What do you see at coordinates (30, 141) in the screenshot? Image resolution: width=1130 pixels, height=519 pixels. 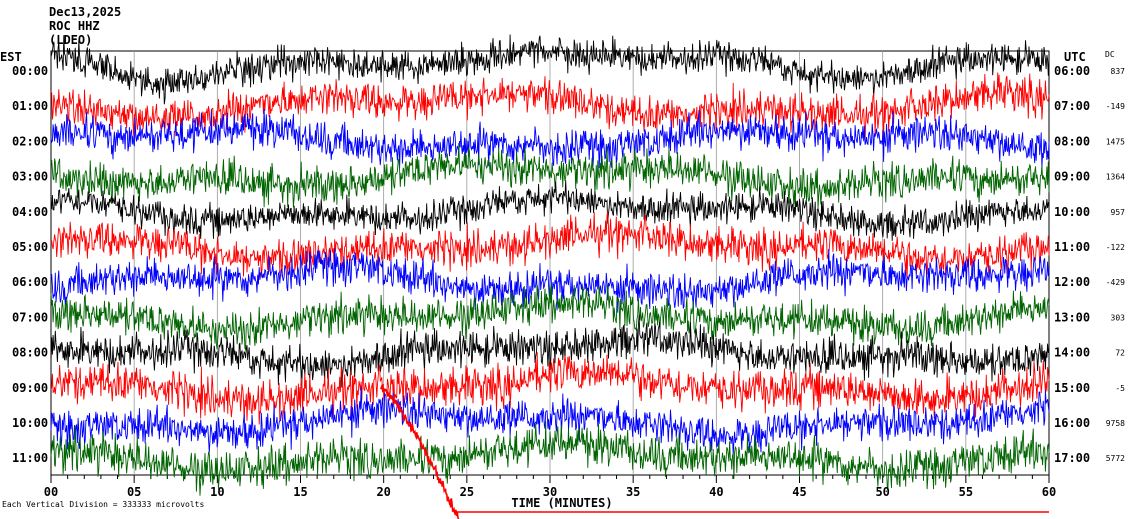 I see `est-label: 02:00` at bounding box center [30, 141].